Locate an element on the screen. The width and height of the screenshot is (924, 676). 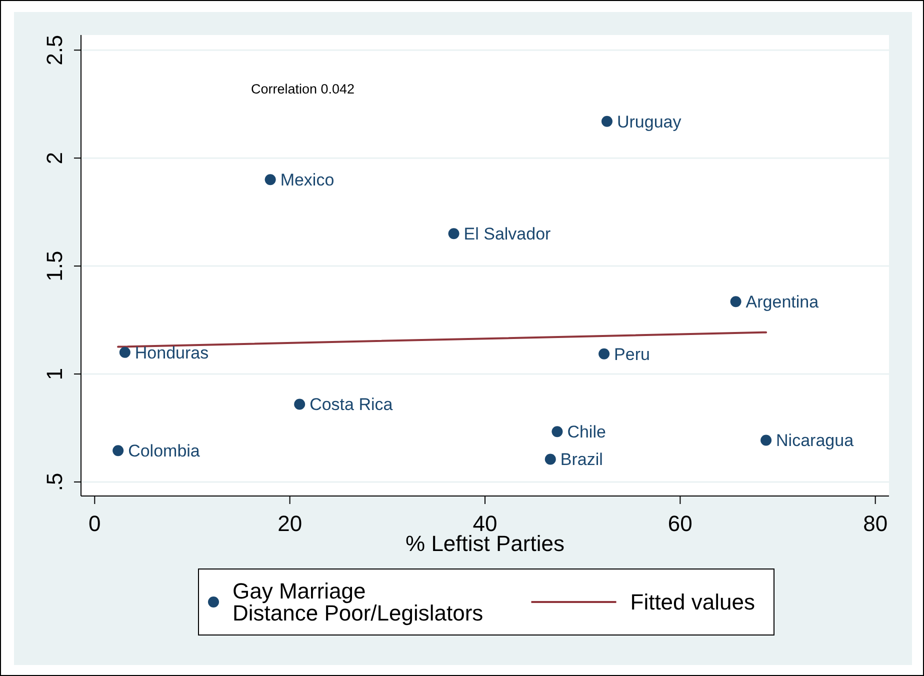
legend-label: Fitted values is located at coordinates (692, 602).